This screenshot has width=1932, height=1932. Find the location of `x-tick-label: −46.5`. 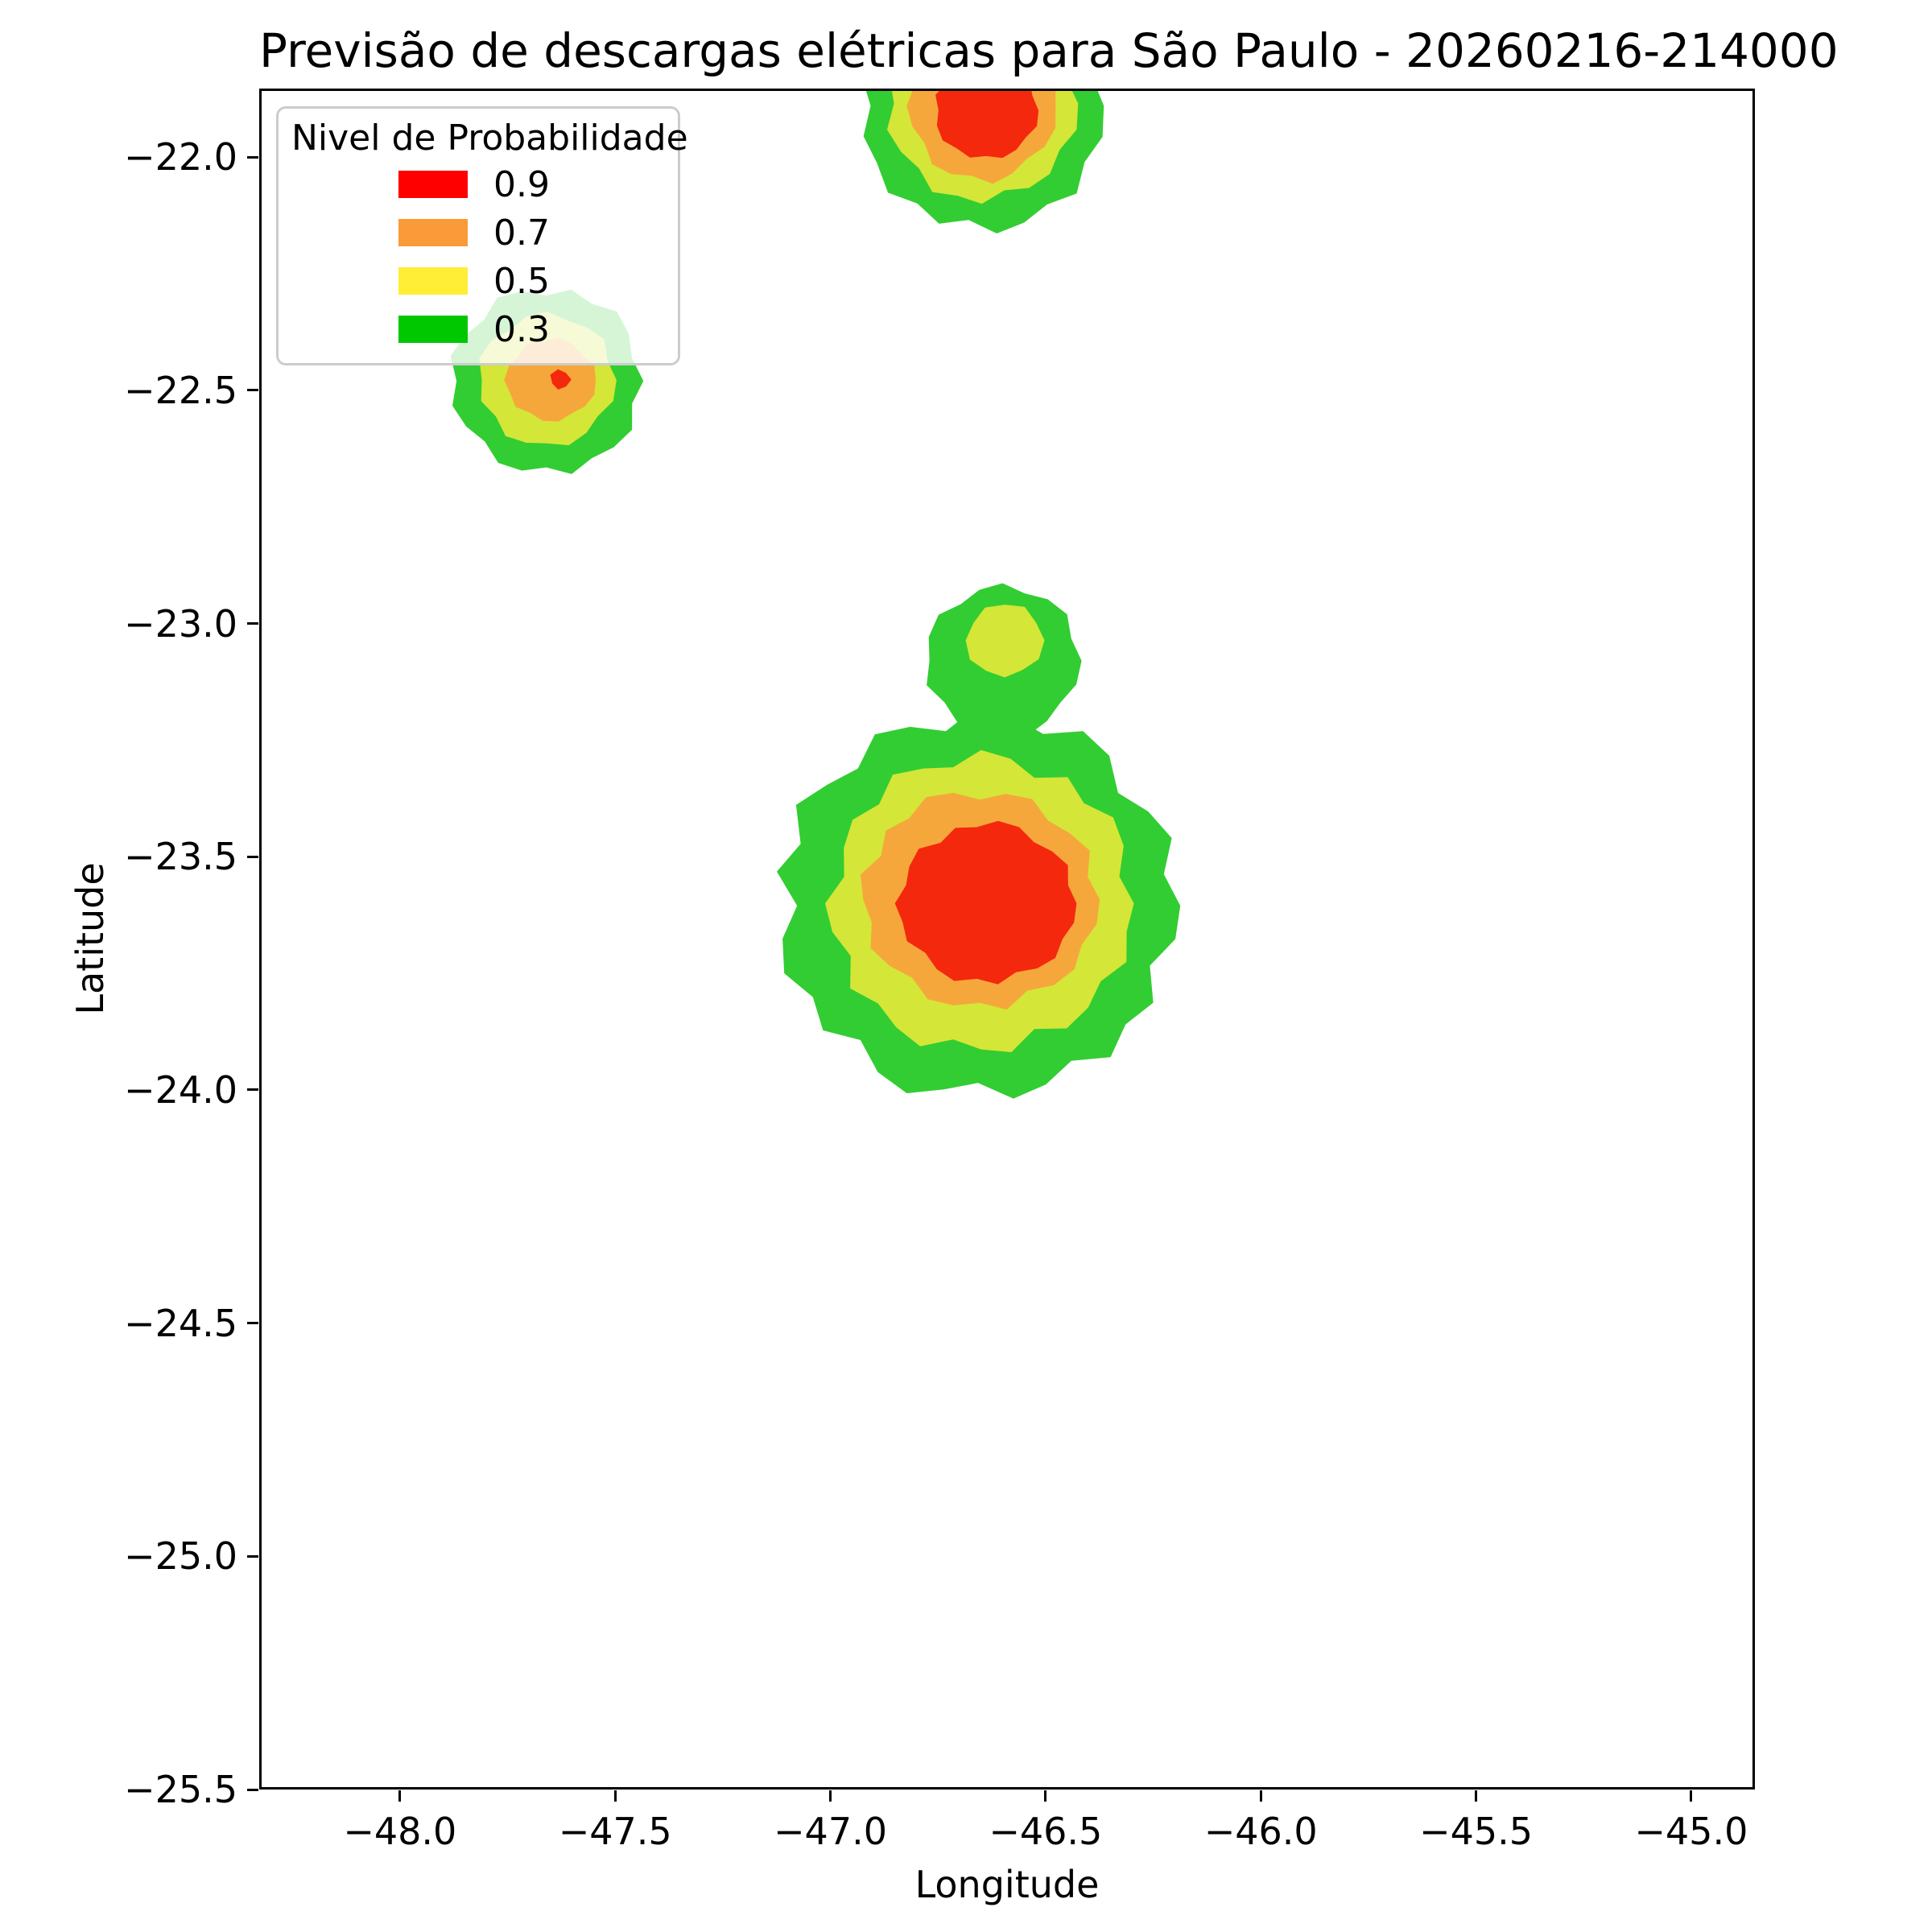

x-tick-label: −46.5 is located at coordinates (1046, 1831).